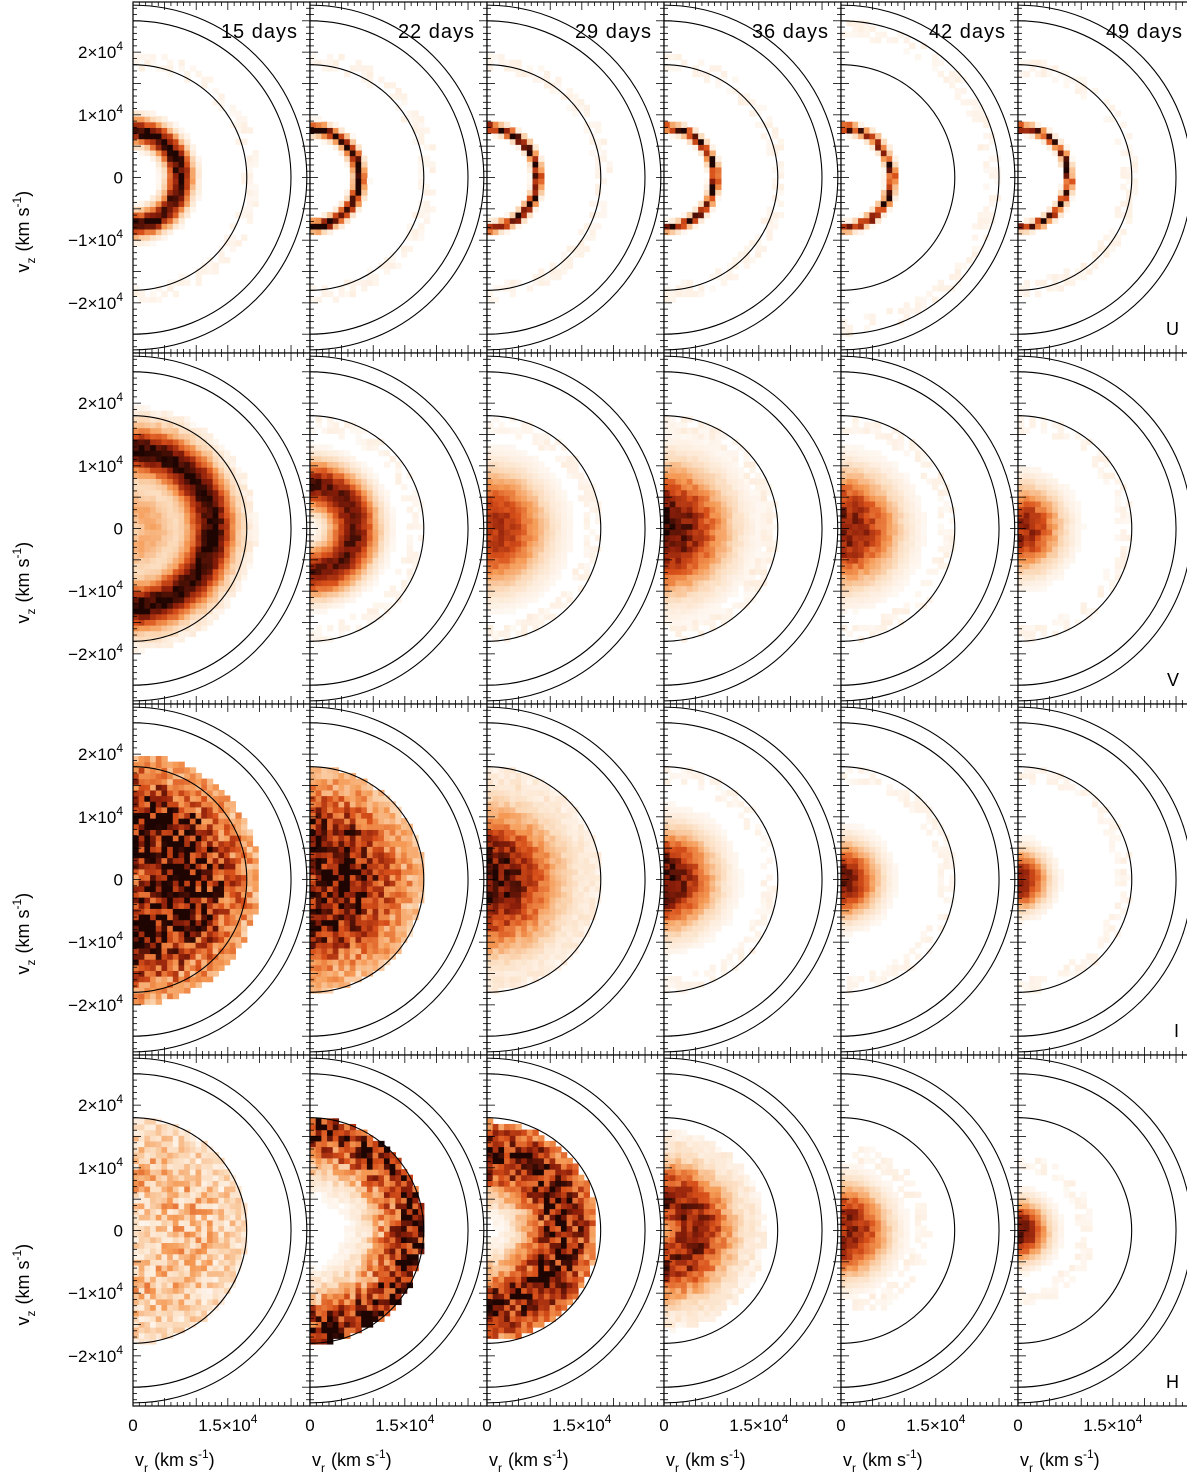 The width and height of the screenshot is (1187, 1478). What do you see at coordinates (752, 177) in the screenshot?
I see `axis-ticks` at bounding box center [752, 177].